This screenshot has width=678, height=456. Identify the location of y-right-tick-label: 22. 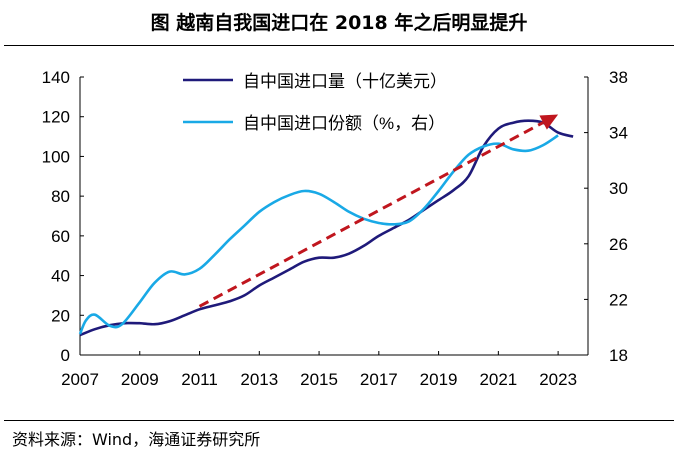
(618, 299).